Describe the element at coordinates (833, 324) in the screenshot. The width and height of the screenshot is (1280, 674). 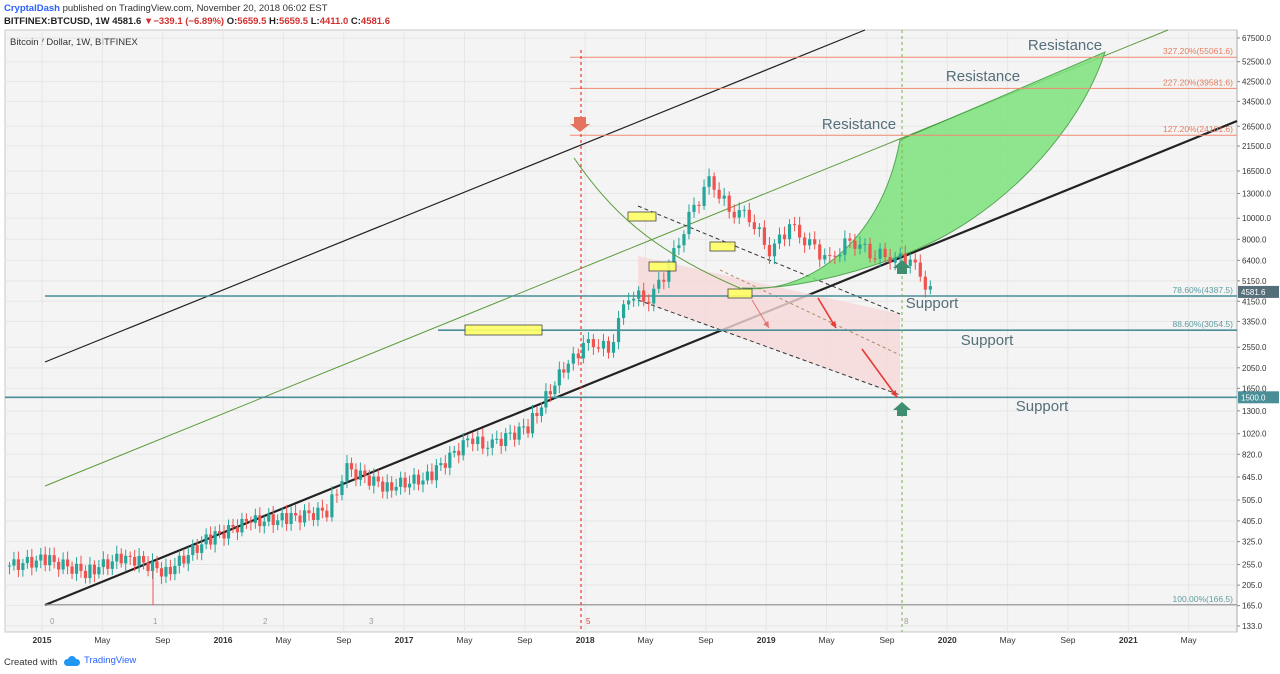
I see `down-arrow-icon-head` at that location.